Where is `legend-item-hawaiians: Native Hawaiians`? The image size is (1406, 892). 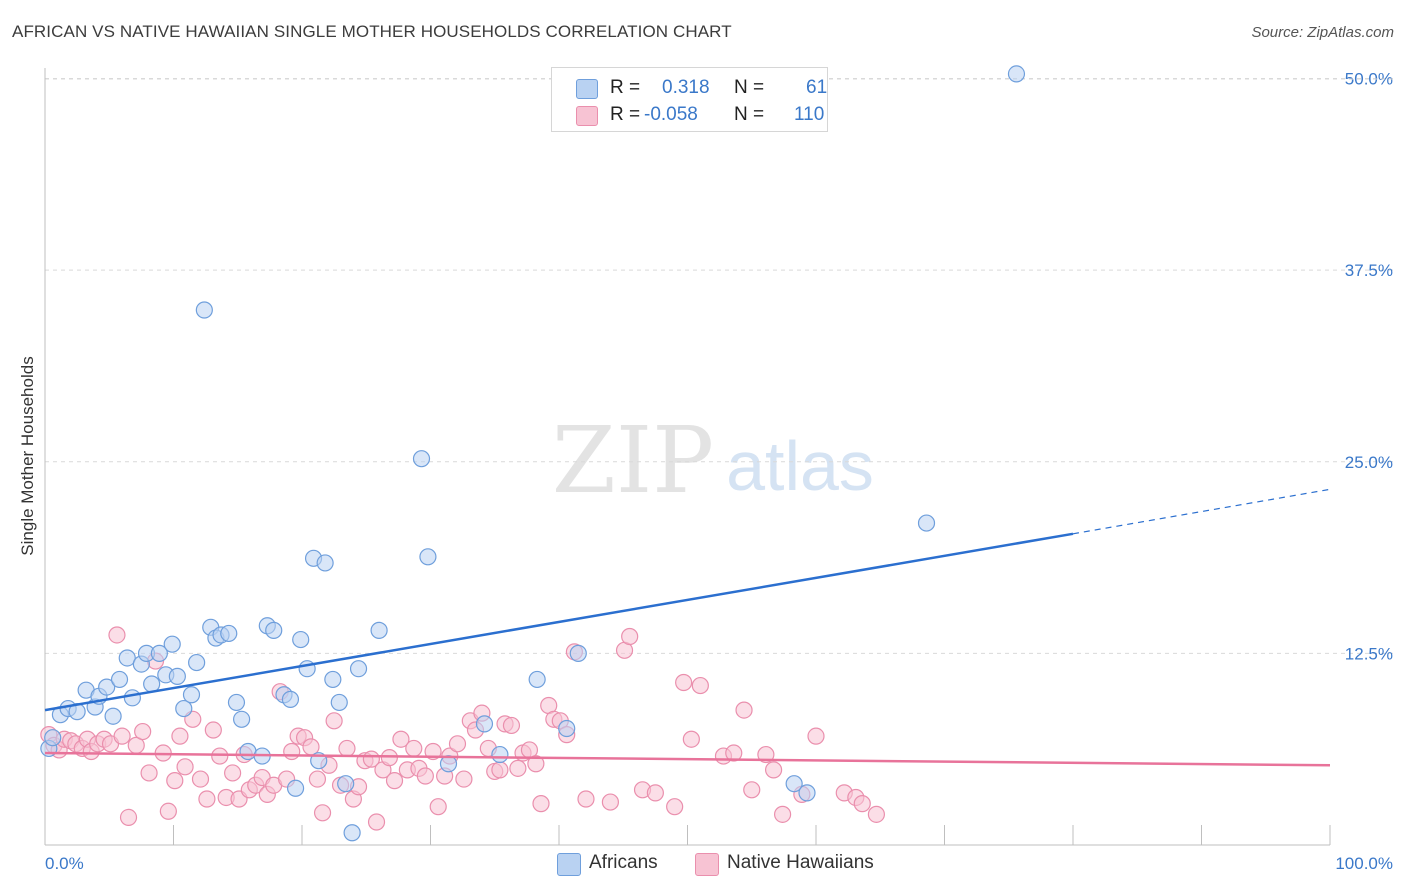
legend-item-hawaiians: Native Hawaiians is located at coordinates (795, 865).